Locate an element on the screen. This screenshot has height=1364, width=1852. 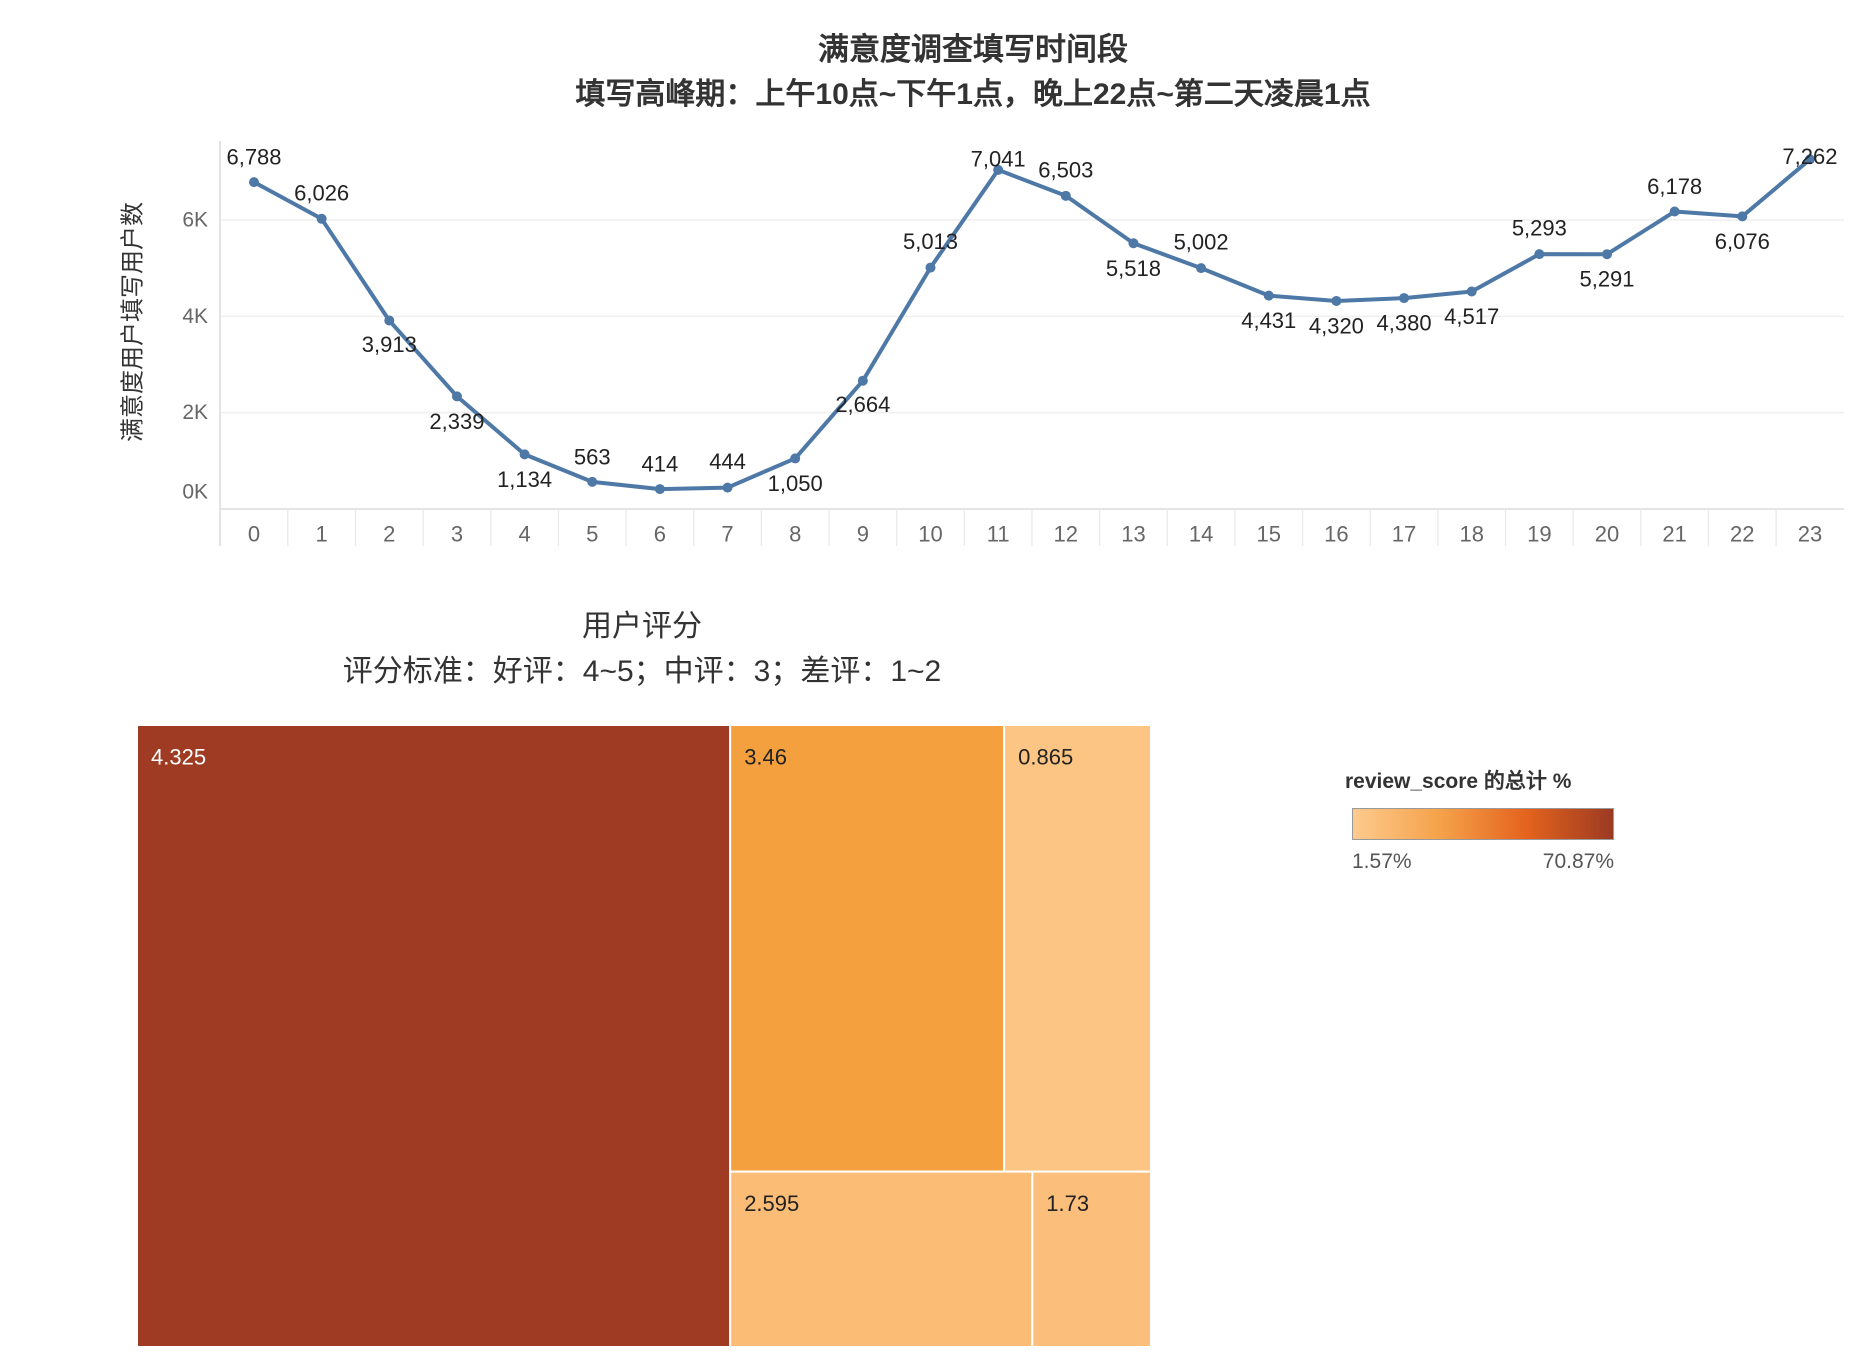
data-label-hour-20: 5,291 is located at coordinates (1606, 279).